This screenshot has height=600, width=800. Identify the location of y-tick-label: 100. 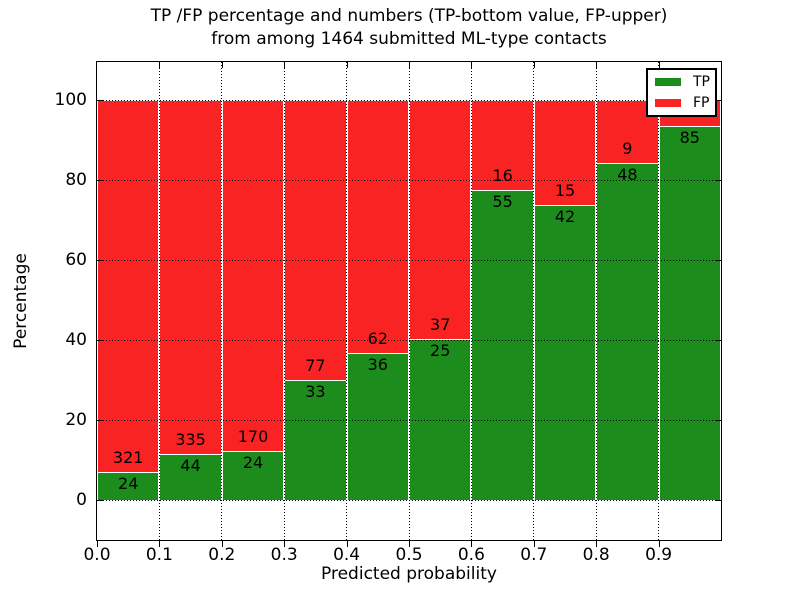
(70, 100).